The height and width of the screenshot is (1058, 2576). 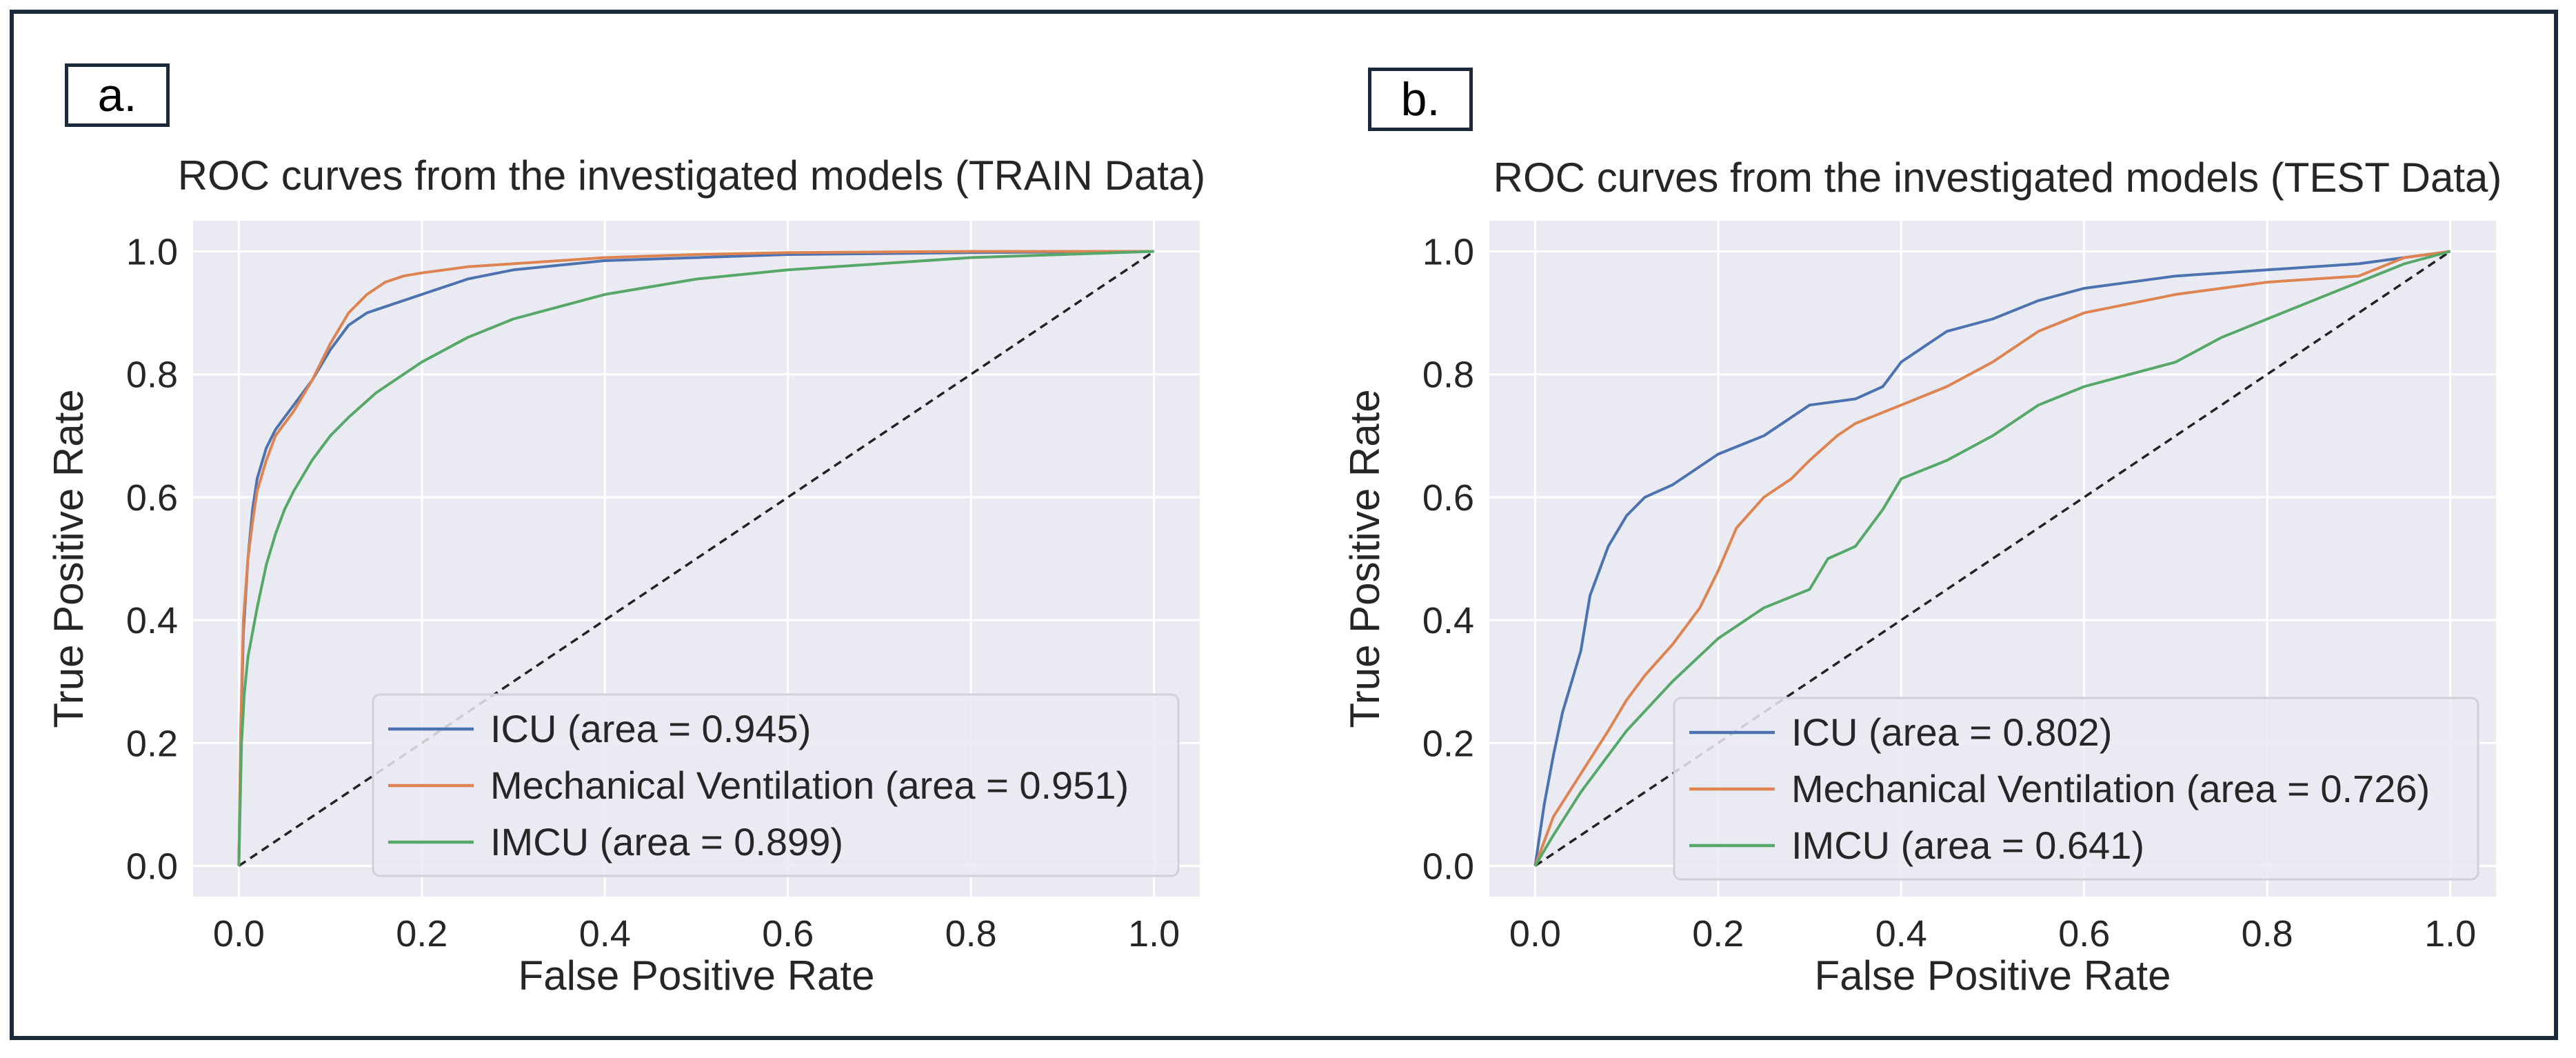 What do you see at coordinates (2110, 788) in the screenshot?
I see `legend-label-b-1: Mechanical Ventilation (area = 0.726)` at bounding box center [2110, 788].